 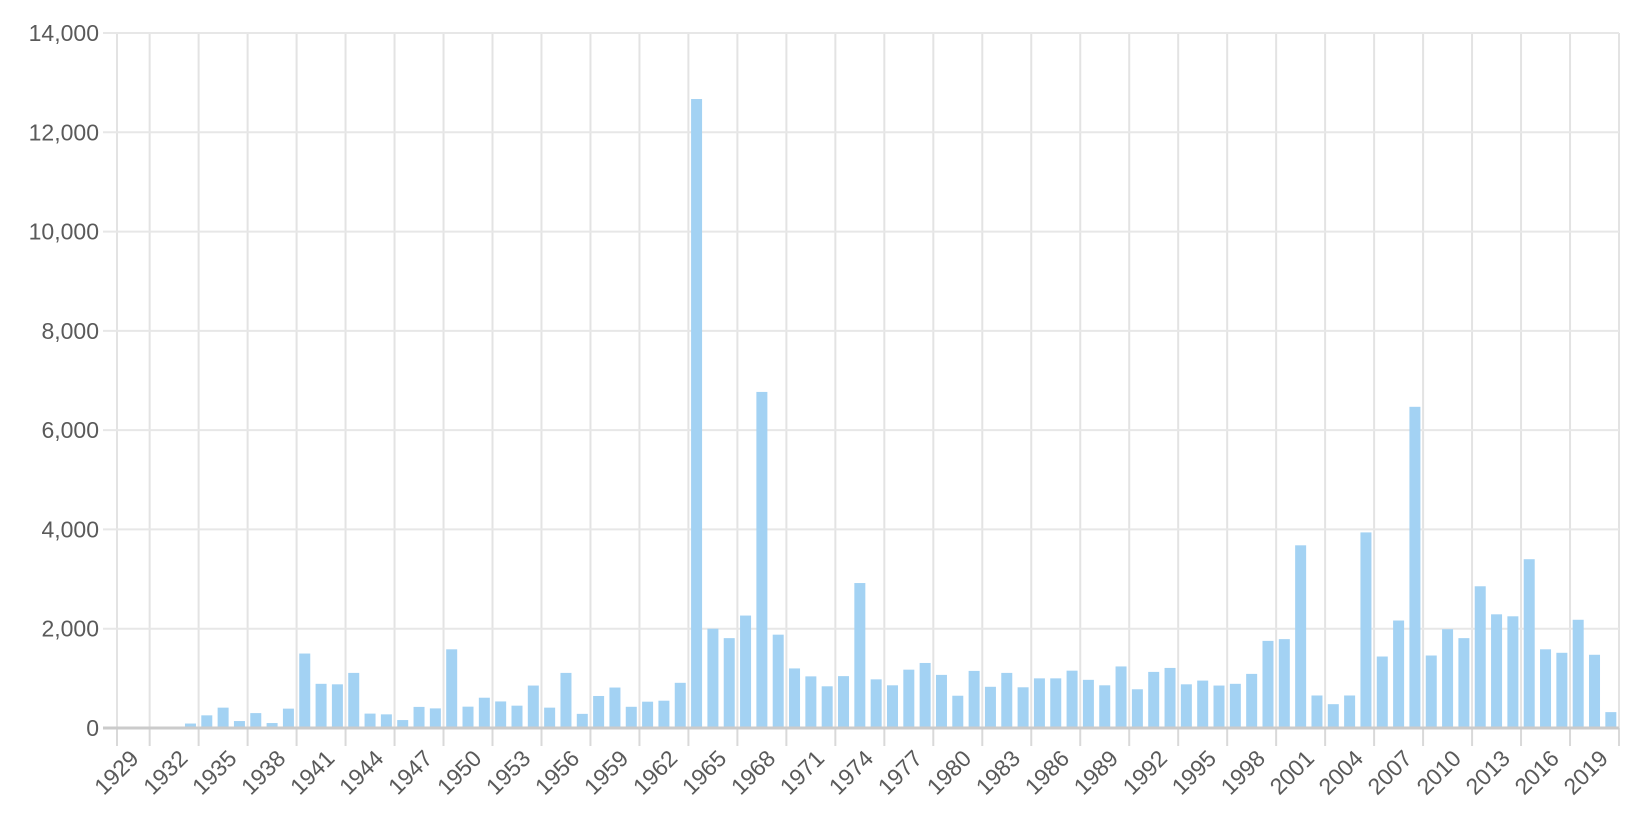 I want to click on bar-2009, so click(x=1431, y=691).